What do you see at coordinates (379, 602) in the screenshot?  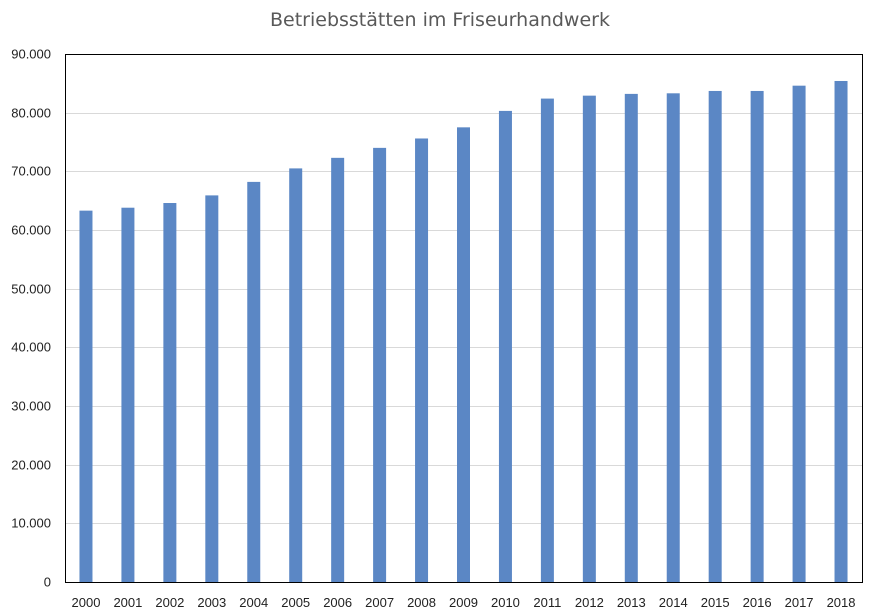 I see `x-tick-label: 2007` at bounding box center [379, 602].